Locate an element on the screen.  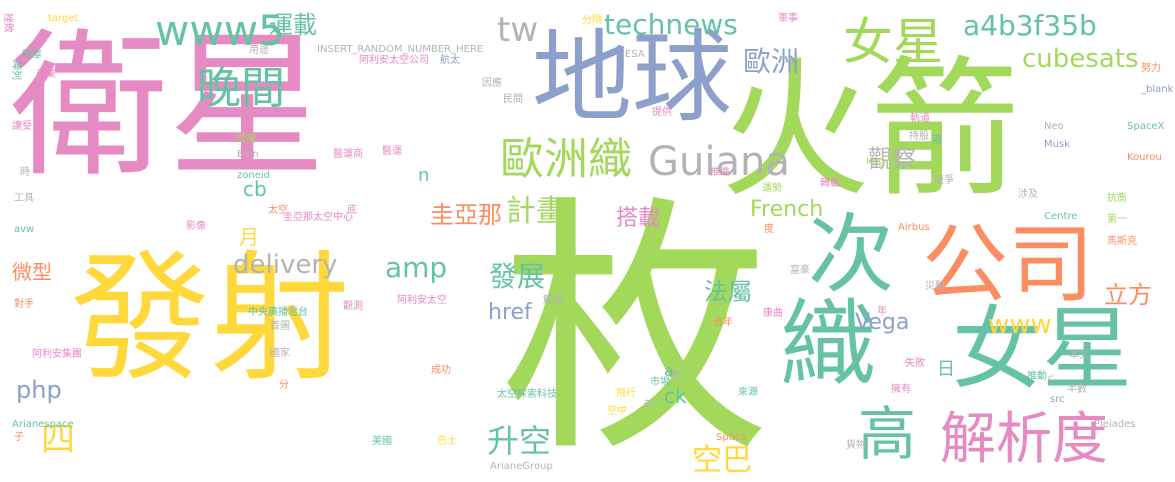
cloud-word: technews is located at coordinates (671, 24).